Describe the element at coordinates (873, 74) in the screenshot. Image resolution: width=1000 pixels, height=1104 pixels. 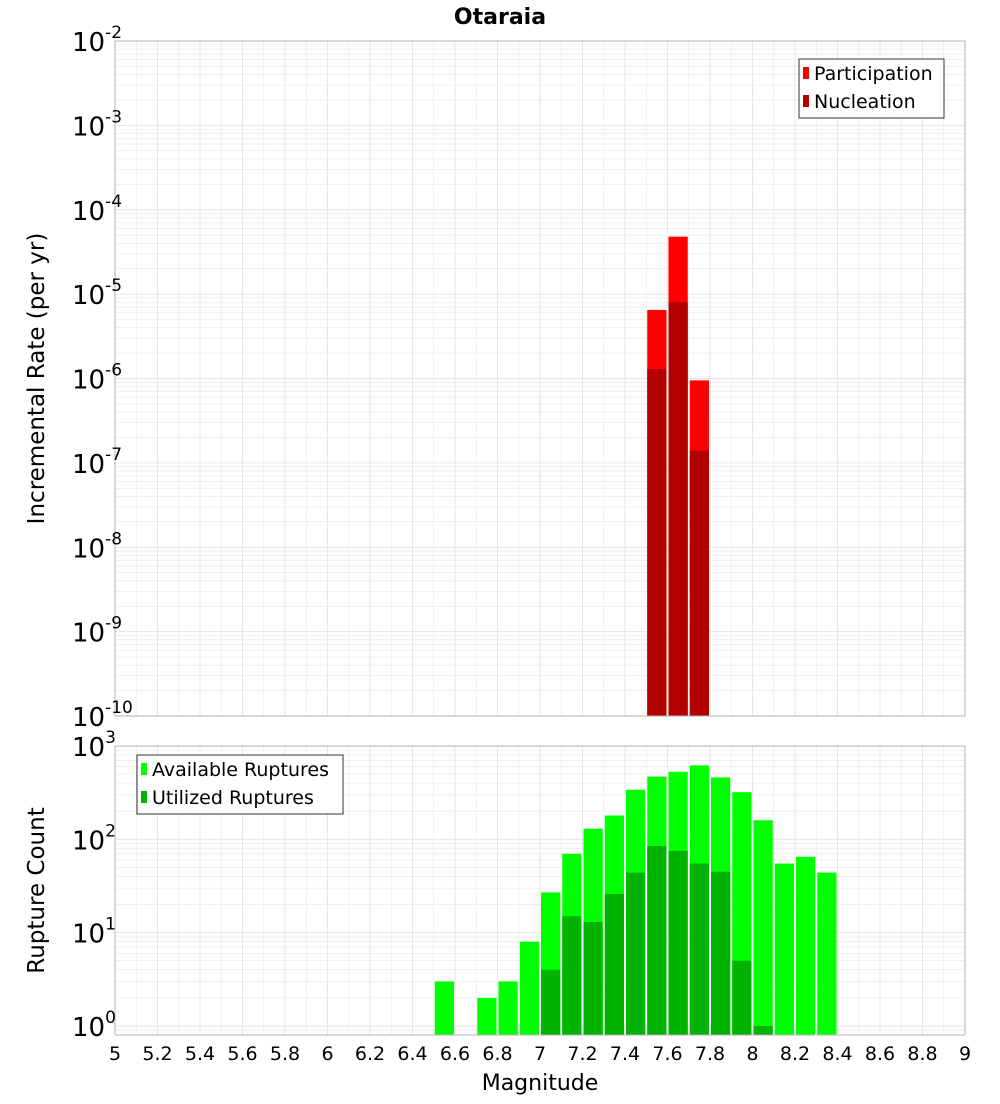
I see `legend-label: Participation` at that location.